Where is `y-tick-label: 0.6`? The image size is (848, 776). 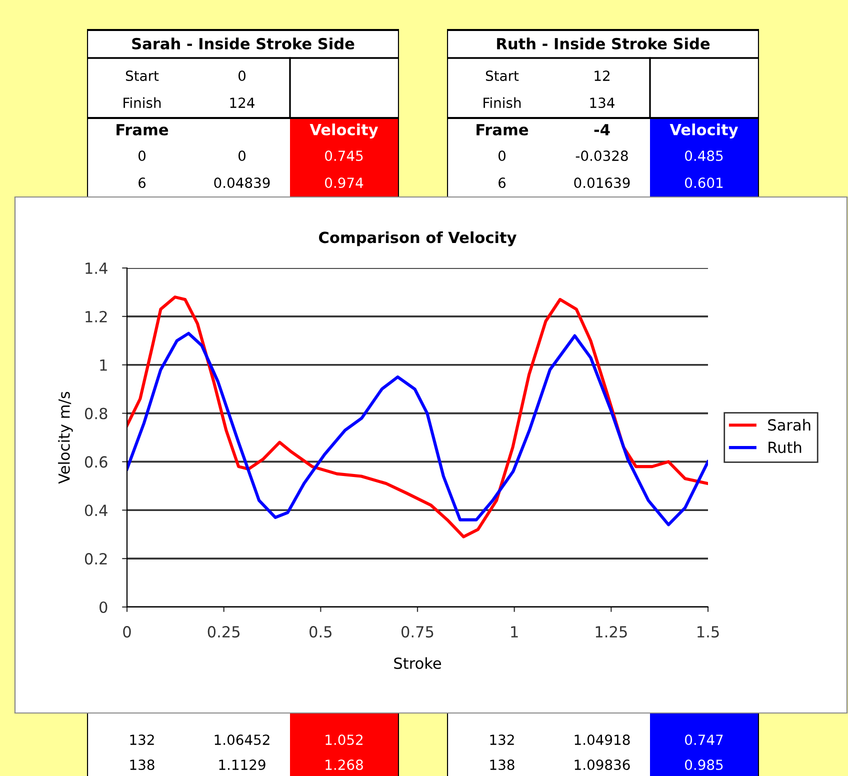
y-tick-label: 0.6 is located at coordinates (96, 462).